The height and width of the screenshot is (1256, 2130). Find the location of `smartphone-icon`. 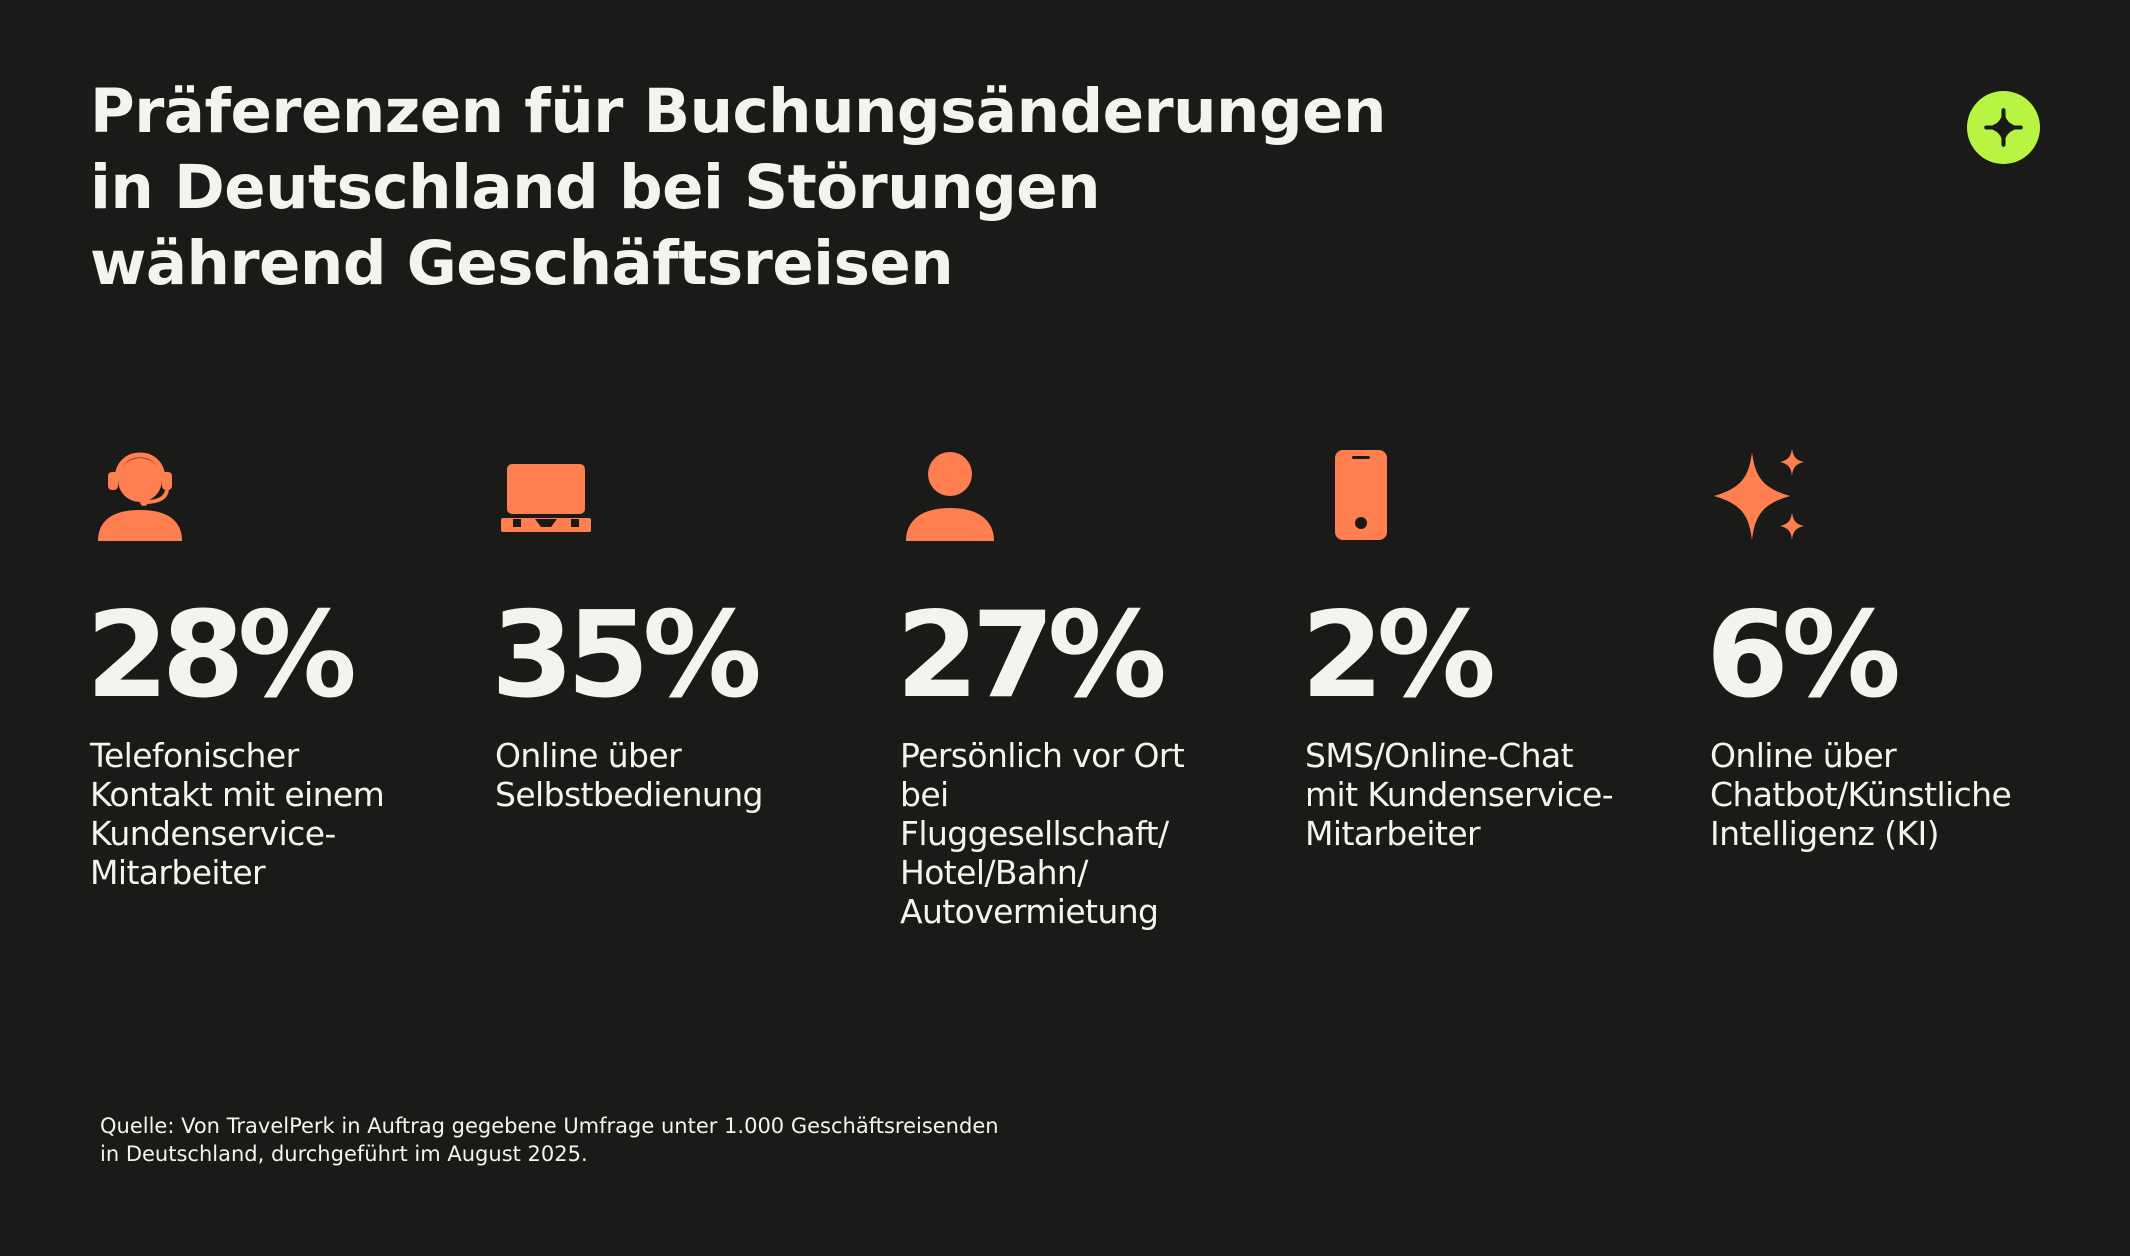

smartphone-icon is located at coordinates (1361, 495).